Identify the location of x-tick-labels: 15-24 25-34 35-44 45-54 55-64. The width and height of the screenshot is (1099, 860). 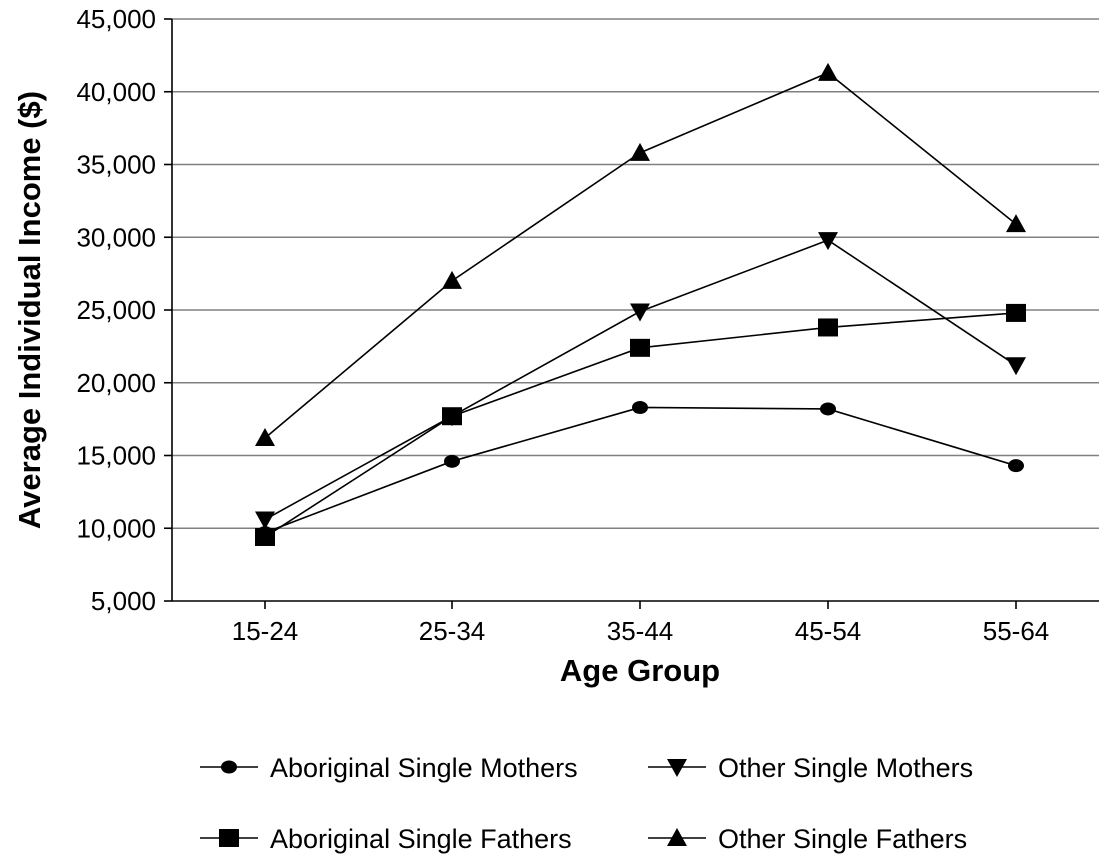
(641, 631).